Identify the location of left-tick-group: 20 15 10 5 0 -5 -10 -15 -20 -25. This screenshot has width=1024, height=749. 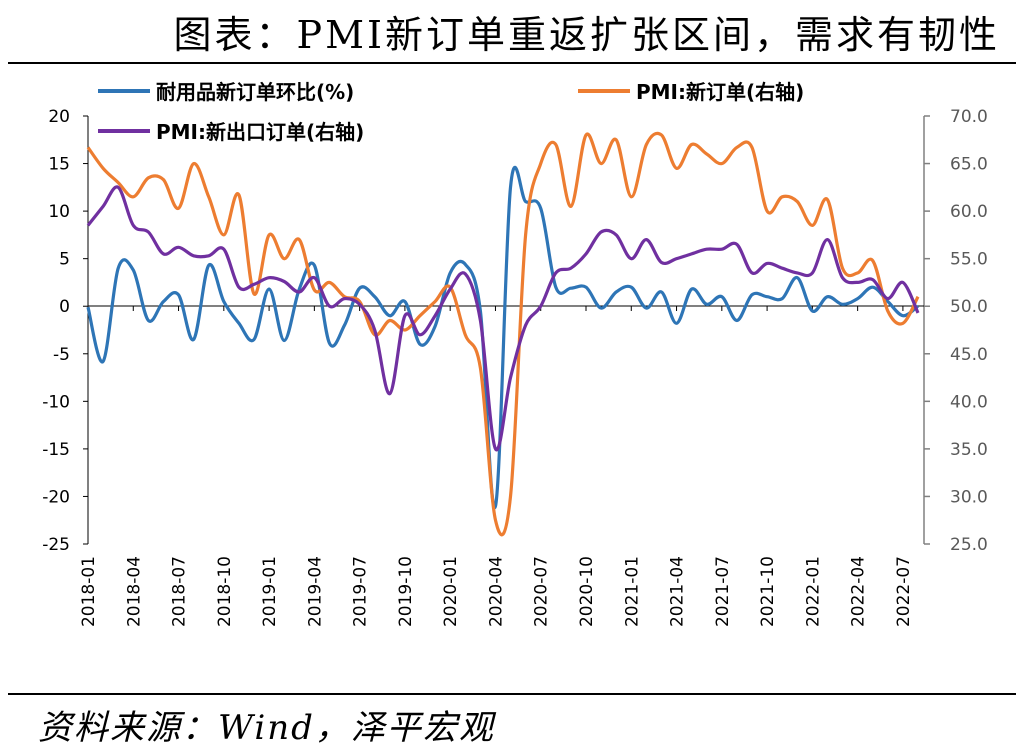
(65, 331).